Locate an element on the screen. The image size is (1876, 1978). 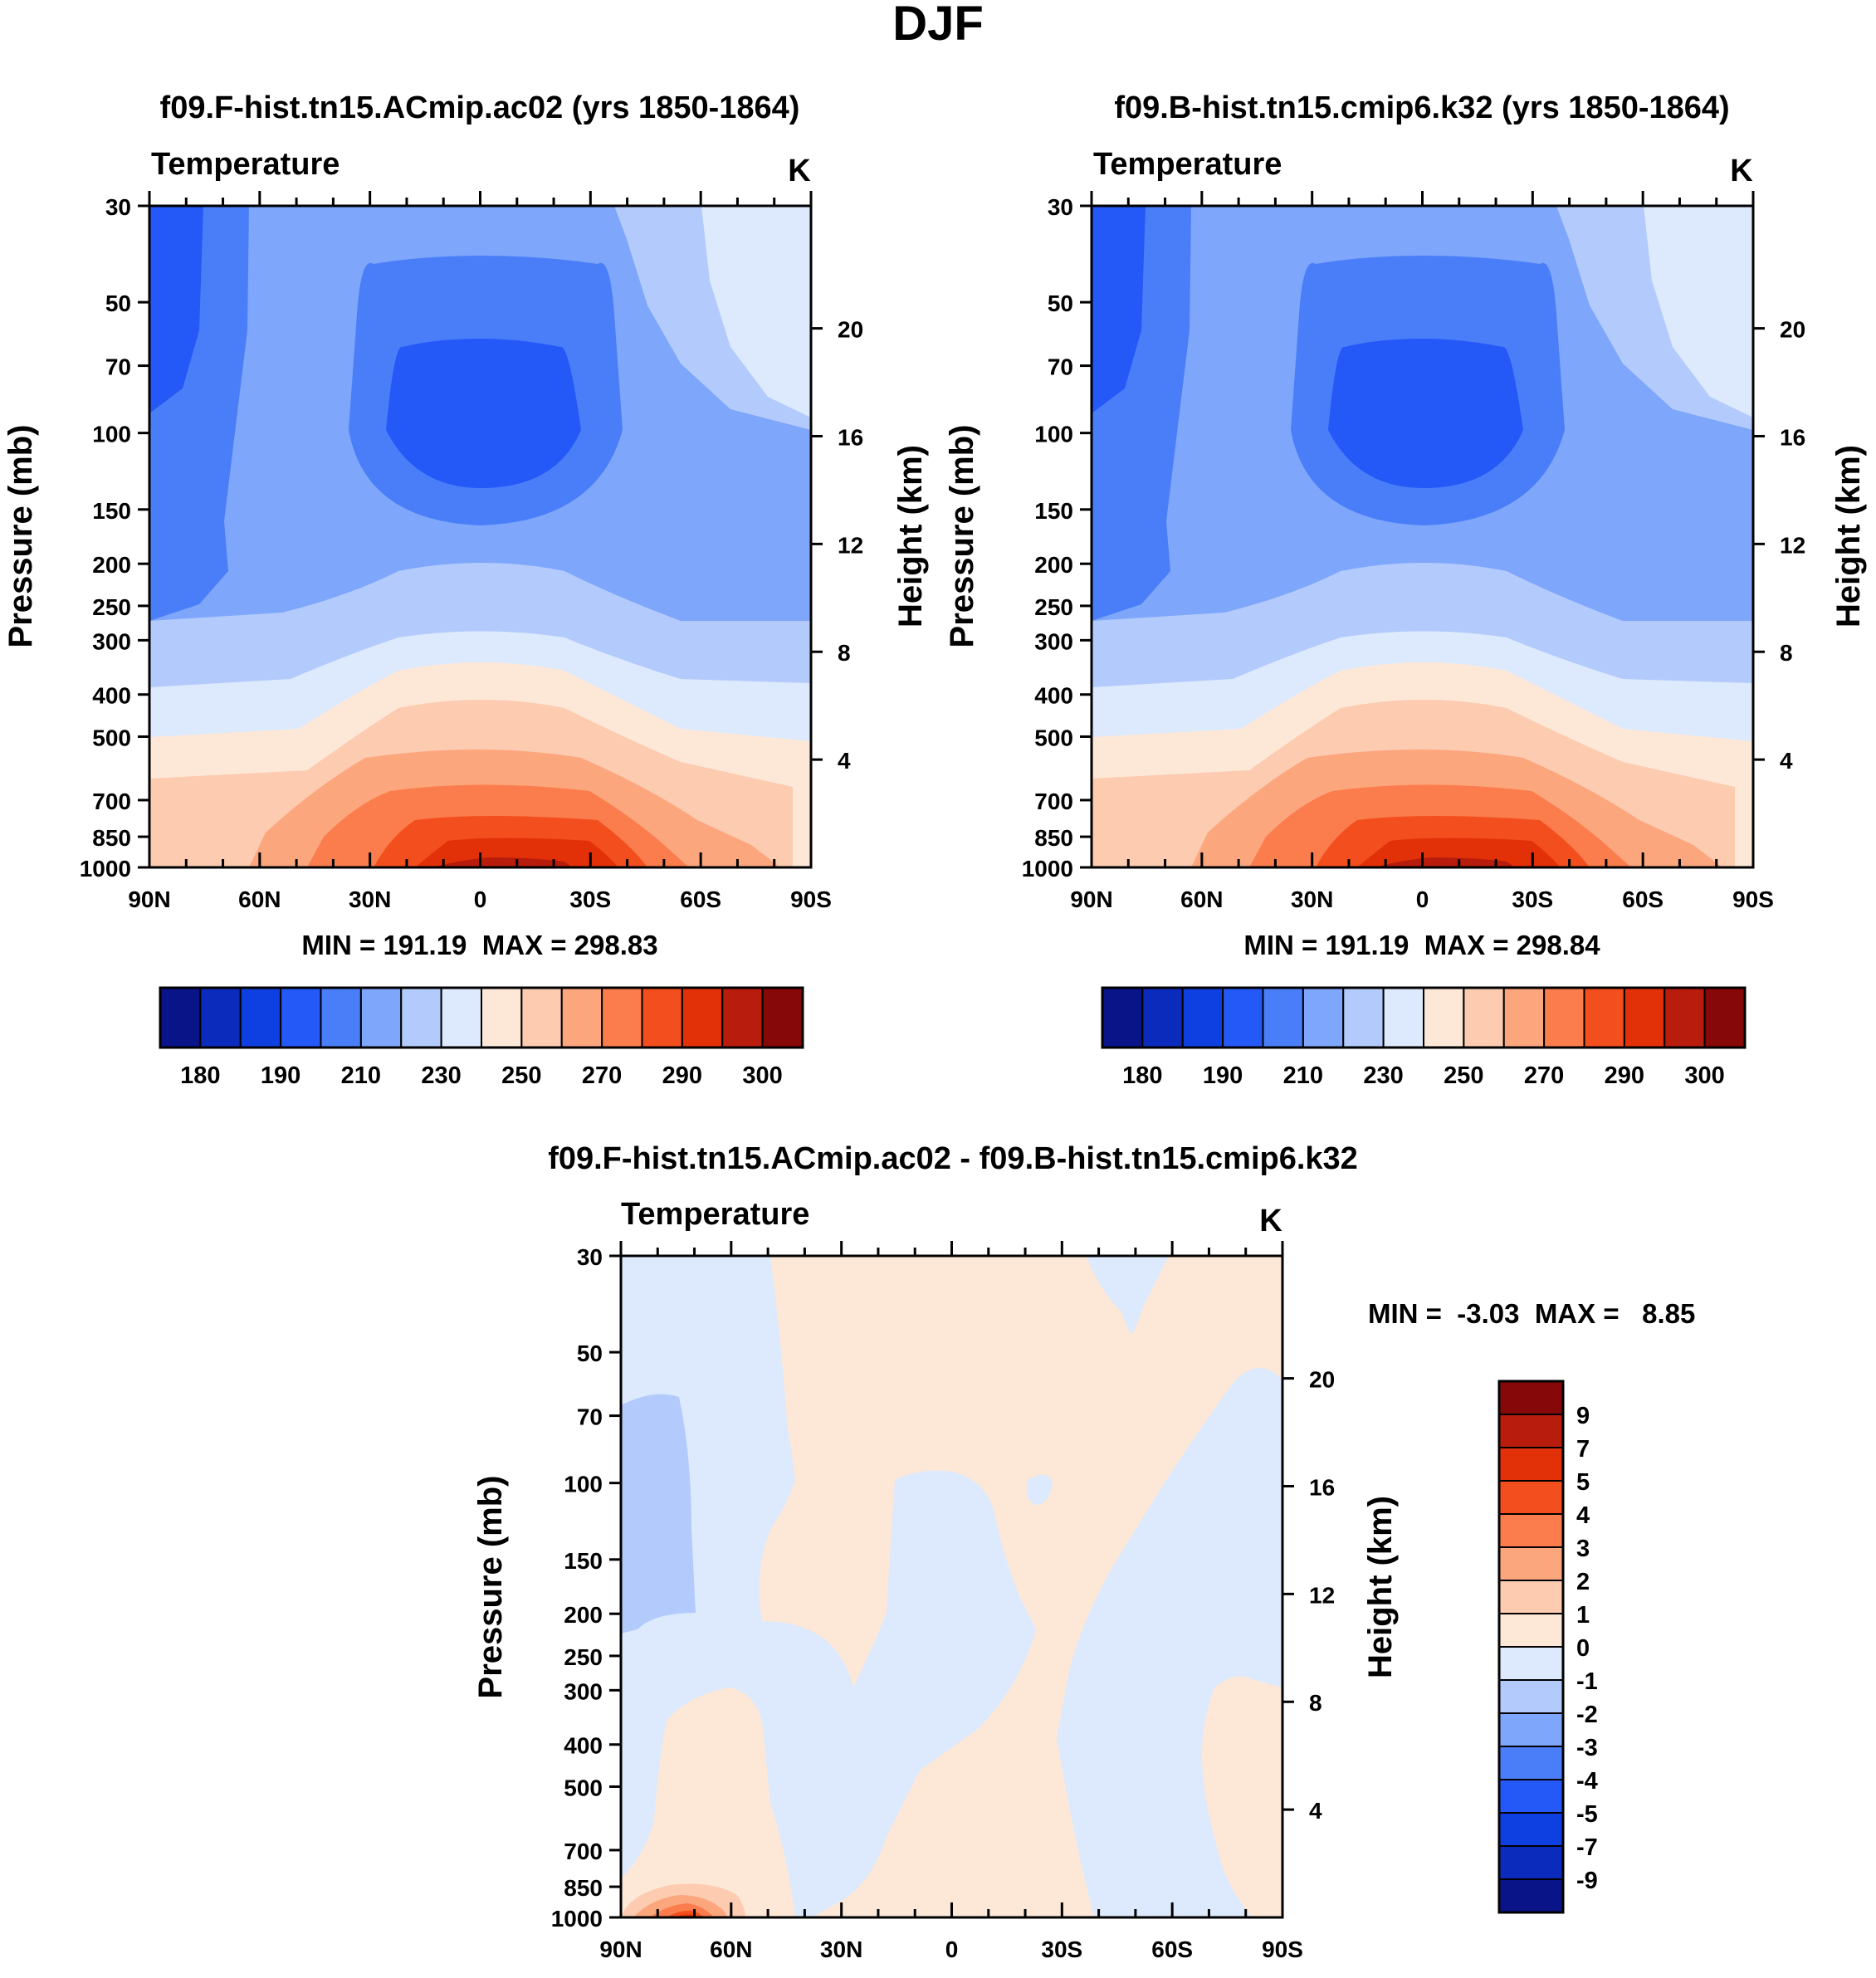
colorbar-label: 1 is located at coordinates (1583, 1616).